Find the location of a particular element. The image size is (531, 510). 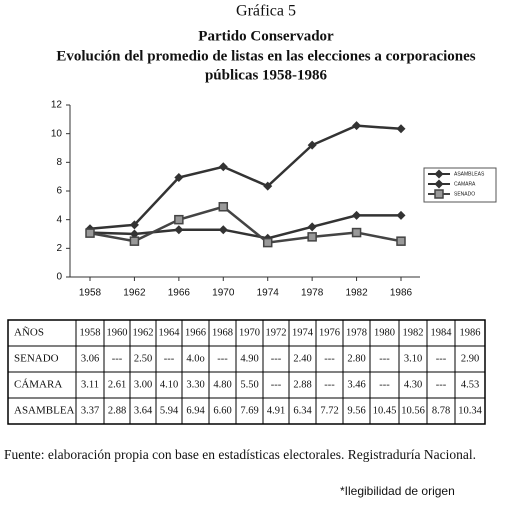

table-cell: CÁMARA is located at coordinates (38, 385).